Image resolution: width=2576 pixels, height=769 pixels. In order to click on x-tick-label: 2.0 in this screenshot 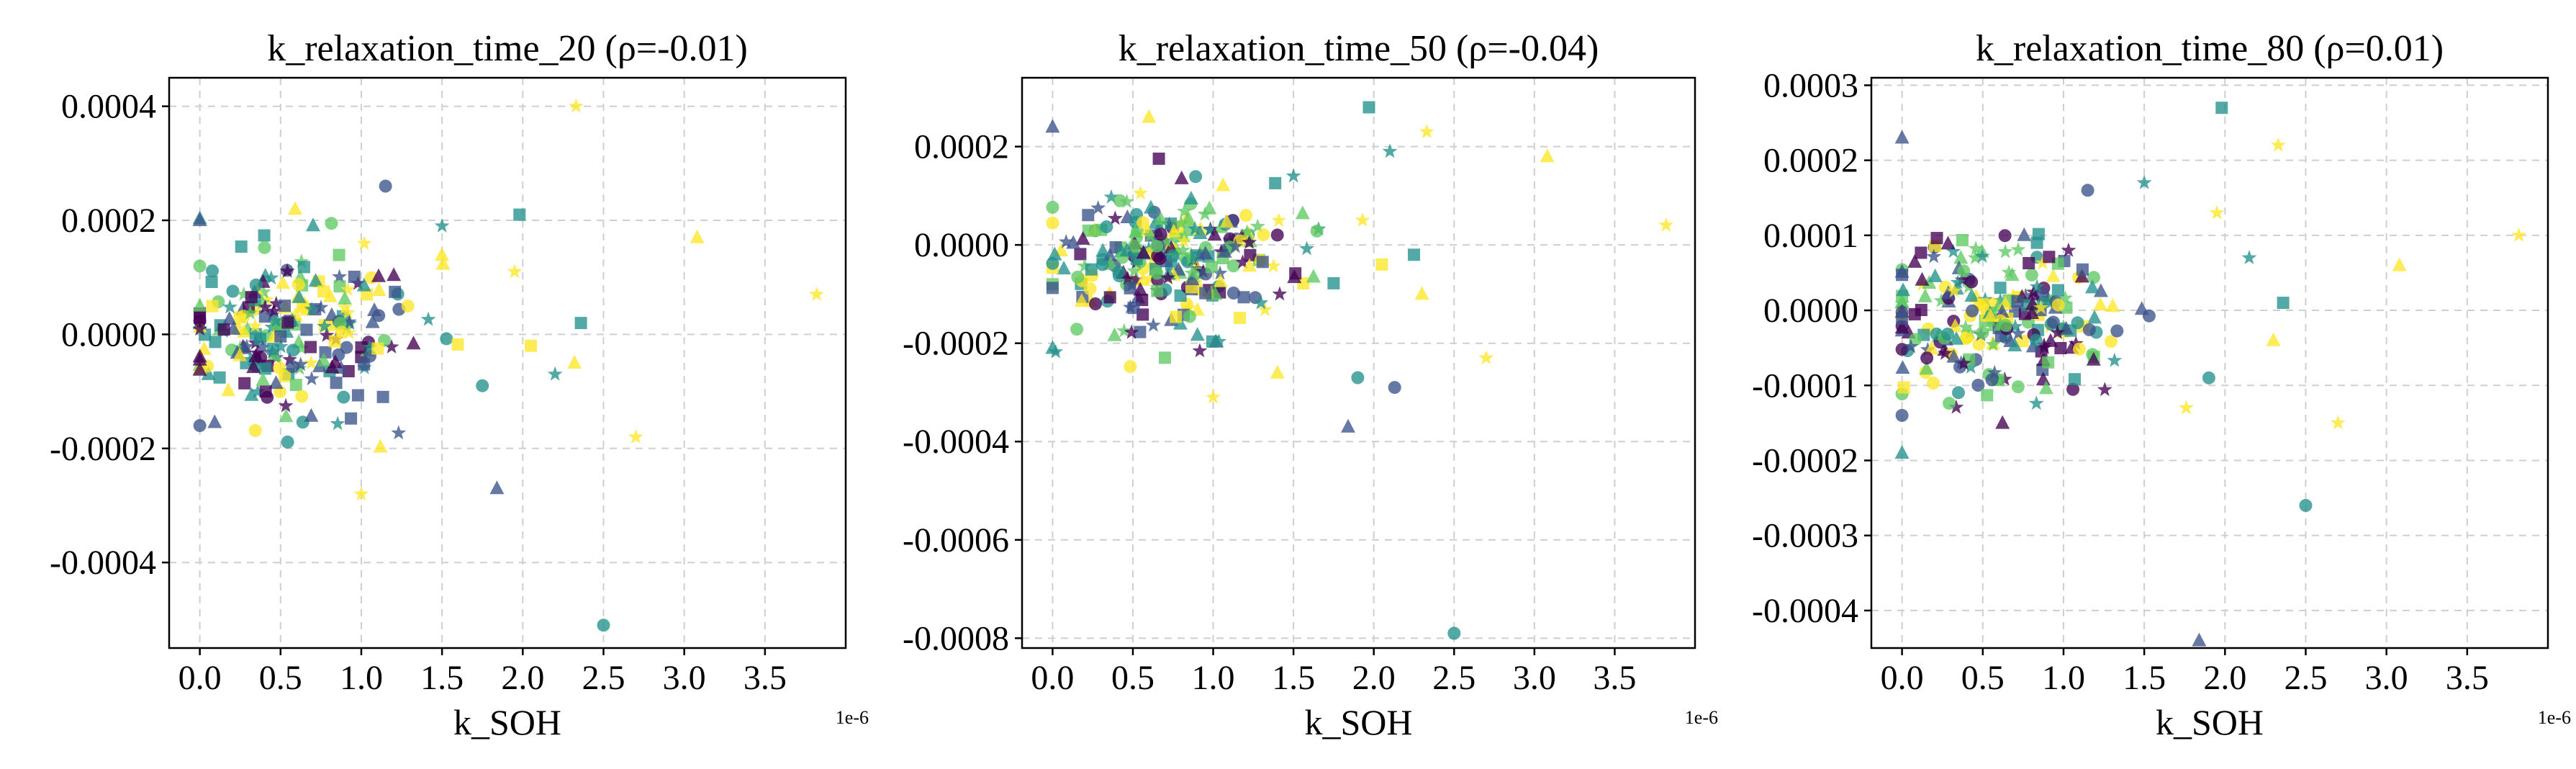, I will do `click(1374, 678)`.